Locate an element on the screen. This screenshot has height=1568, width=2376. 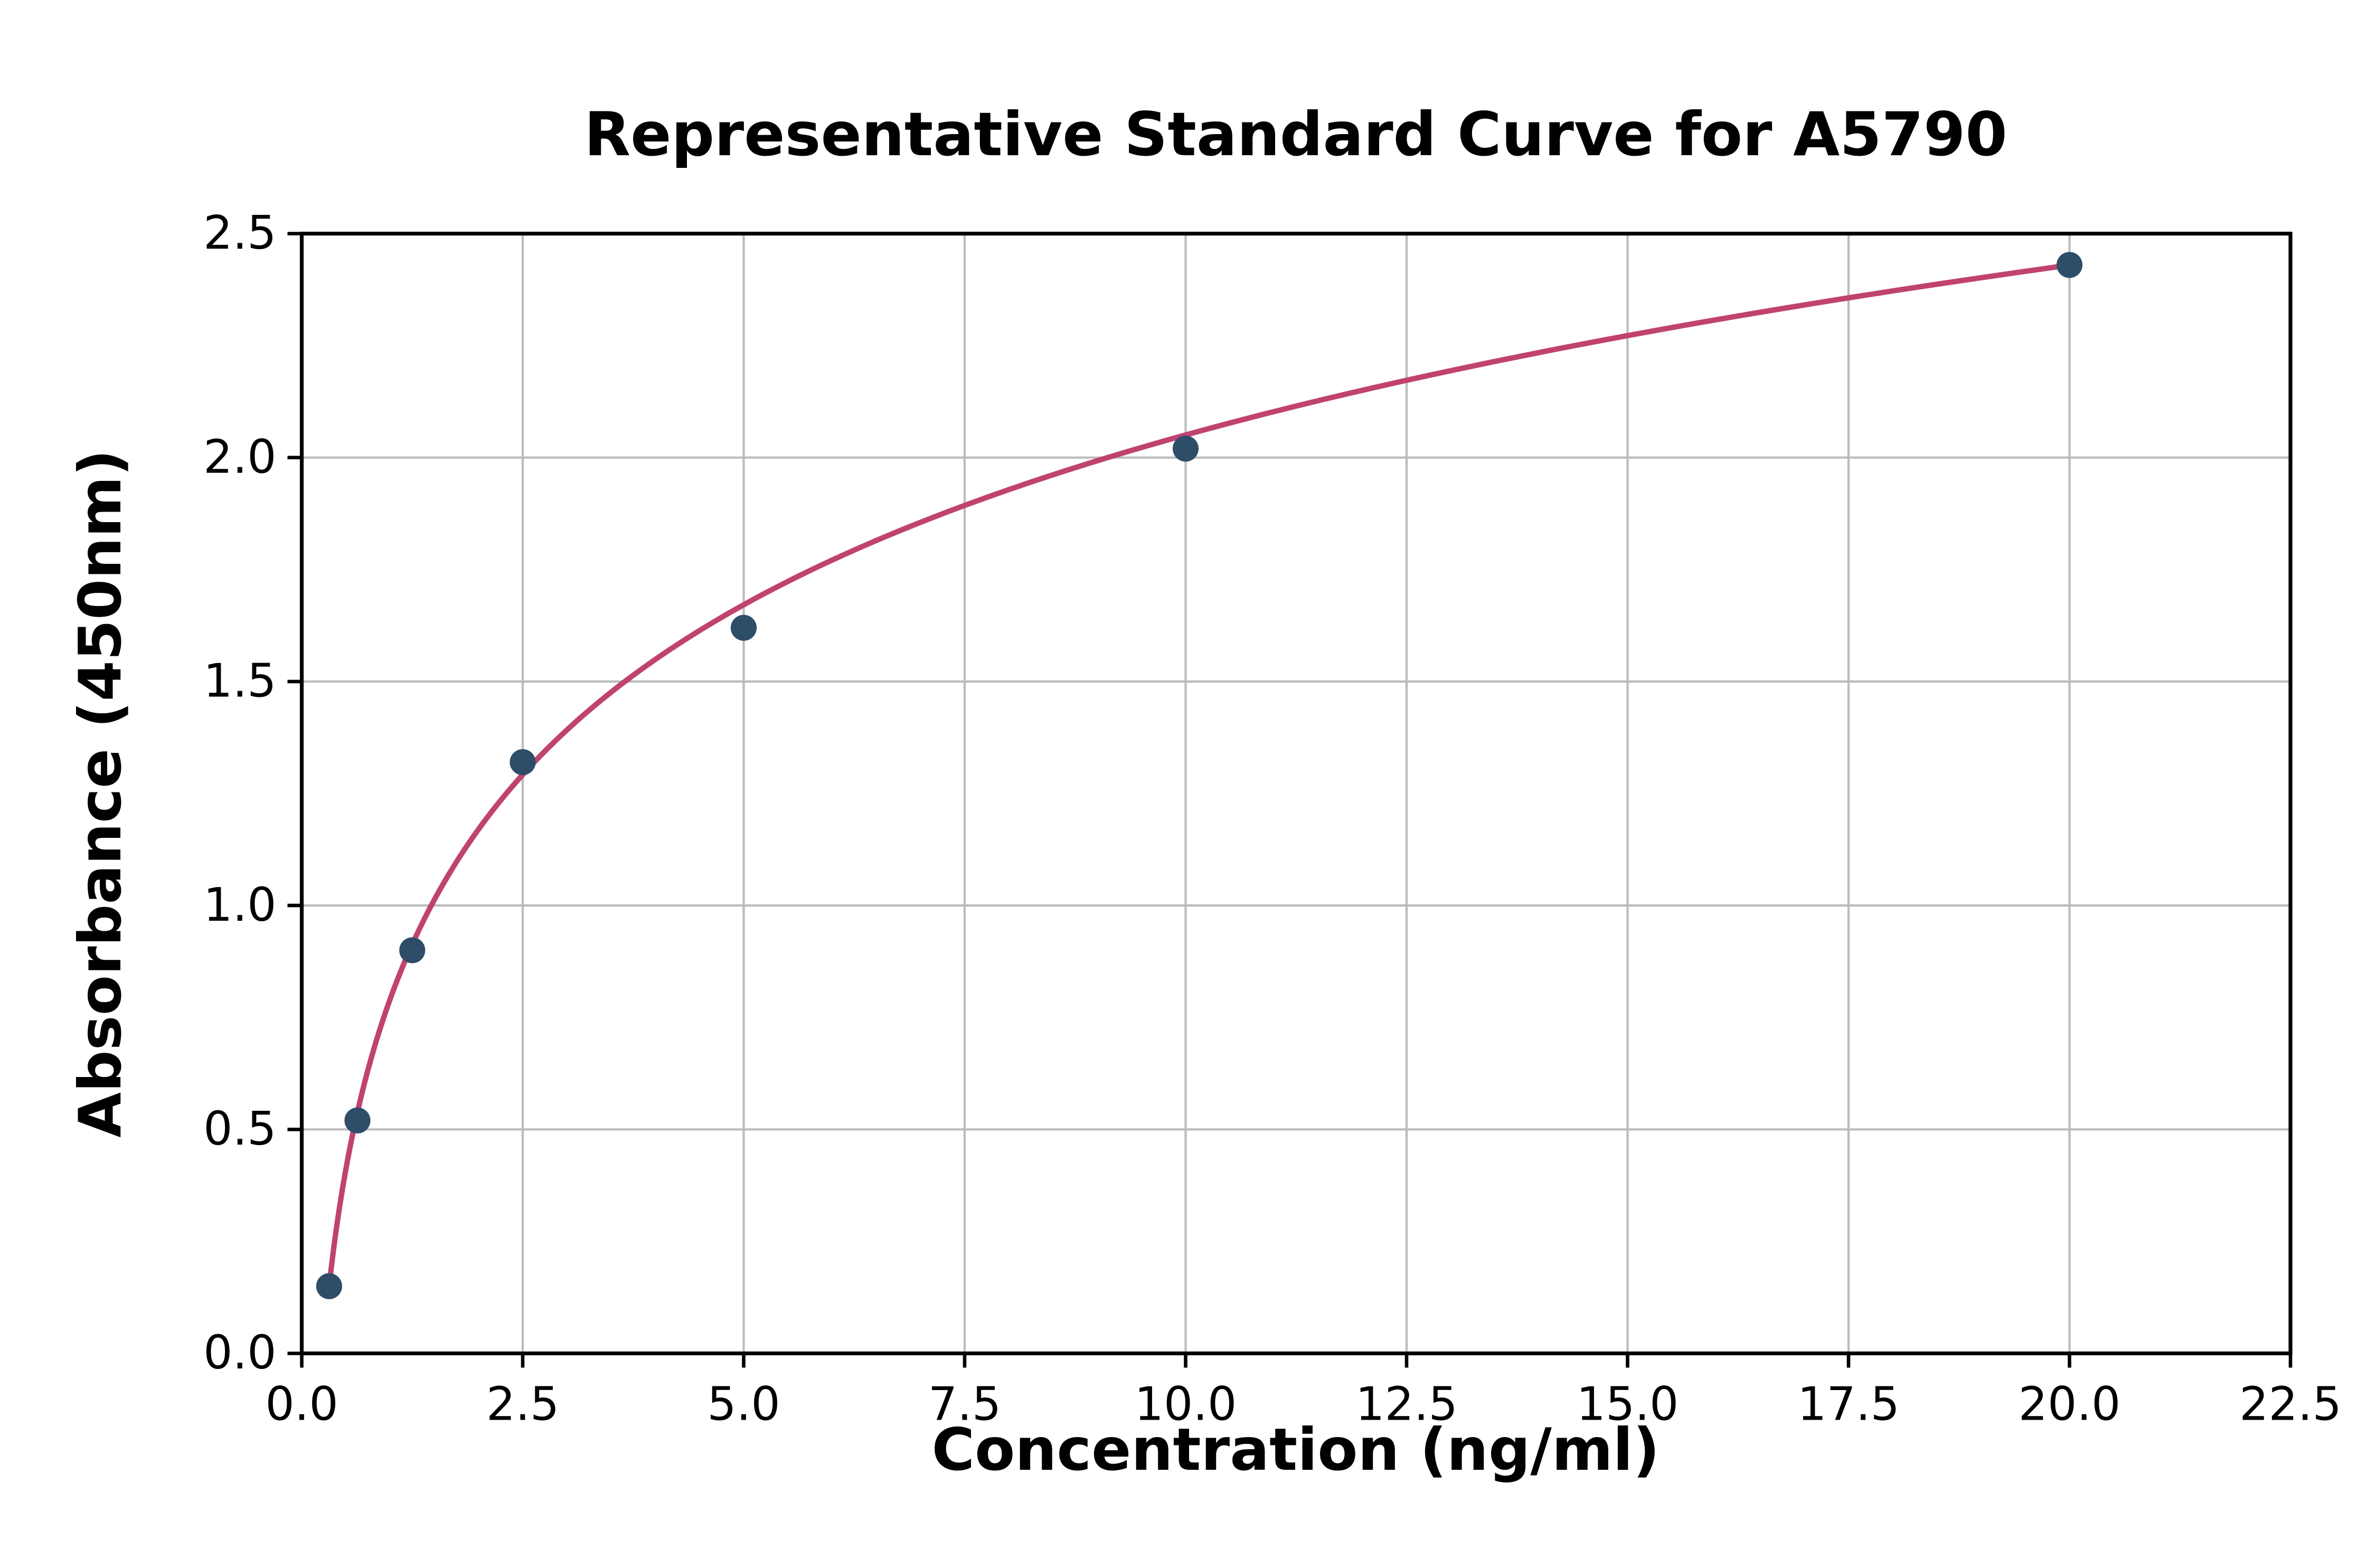
y-tick-label: 2.0 is located at coordinates (240, 457).